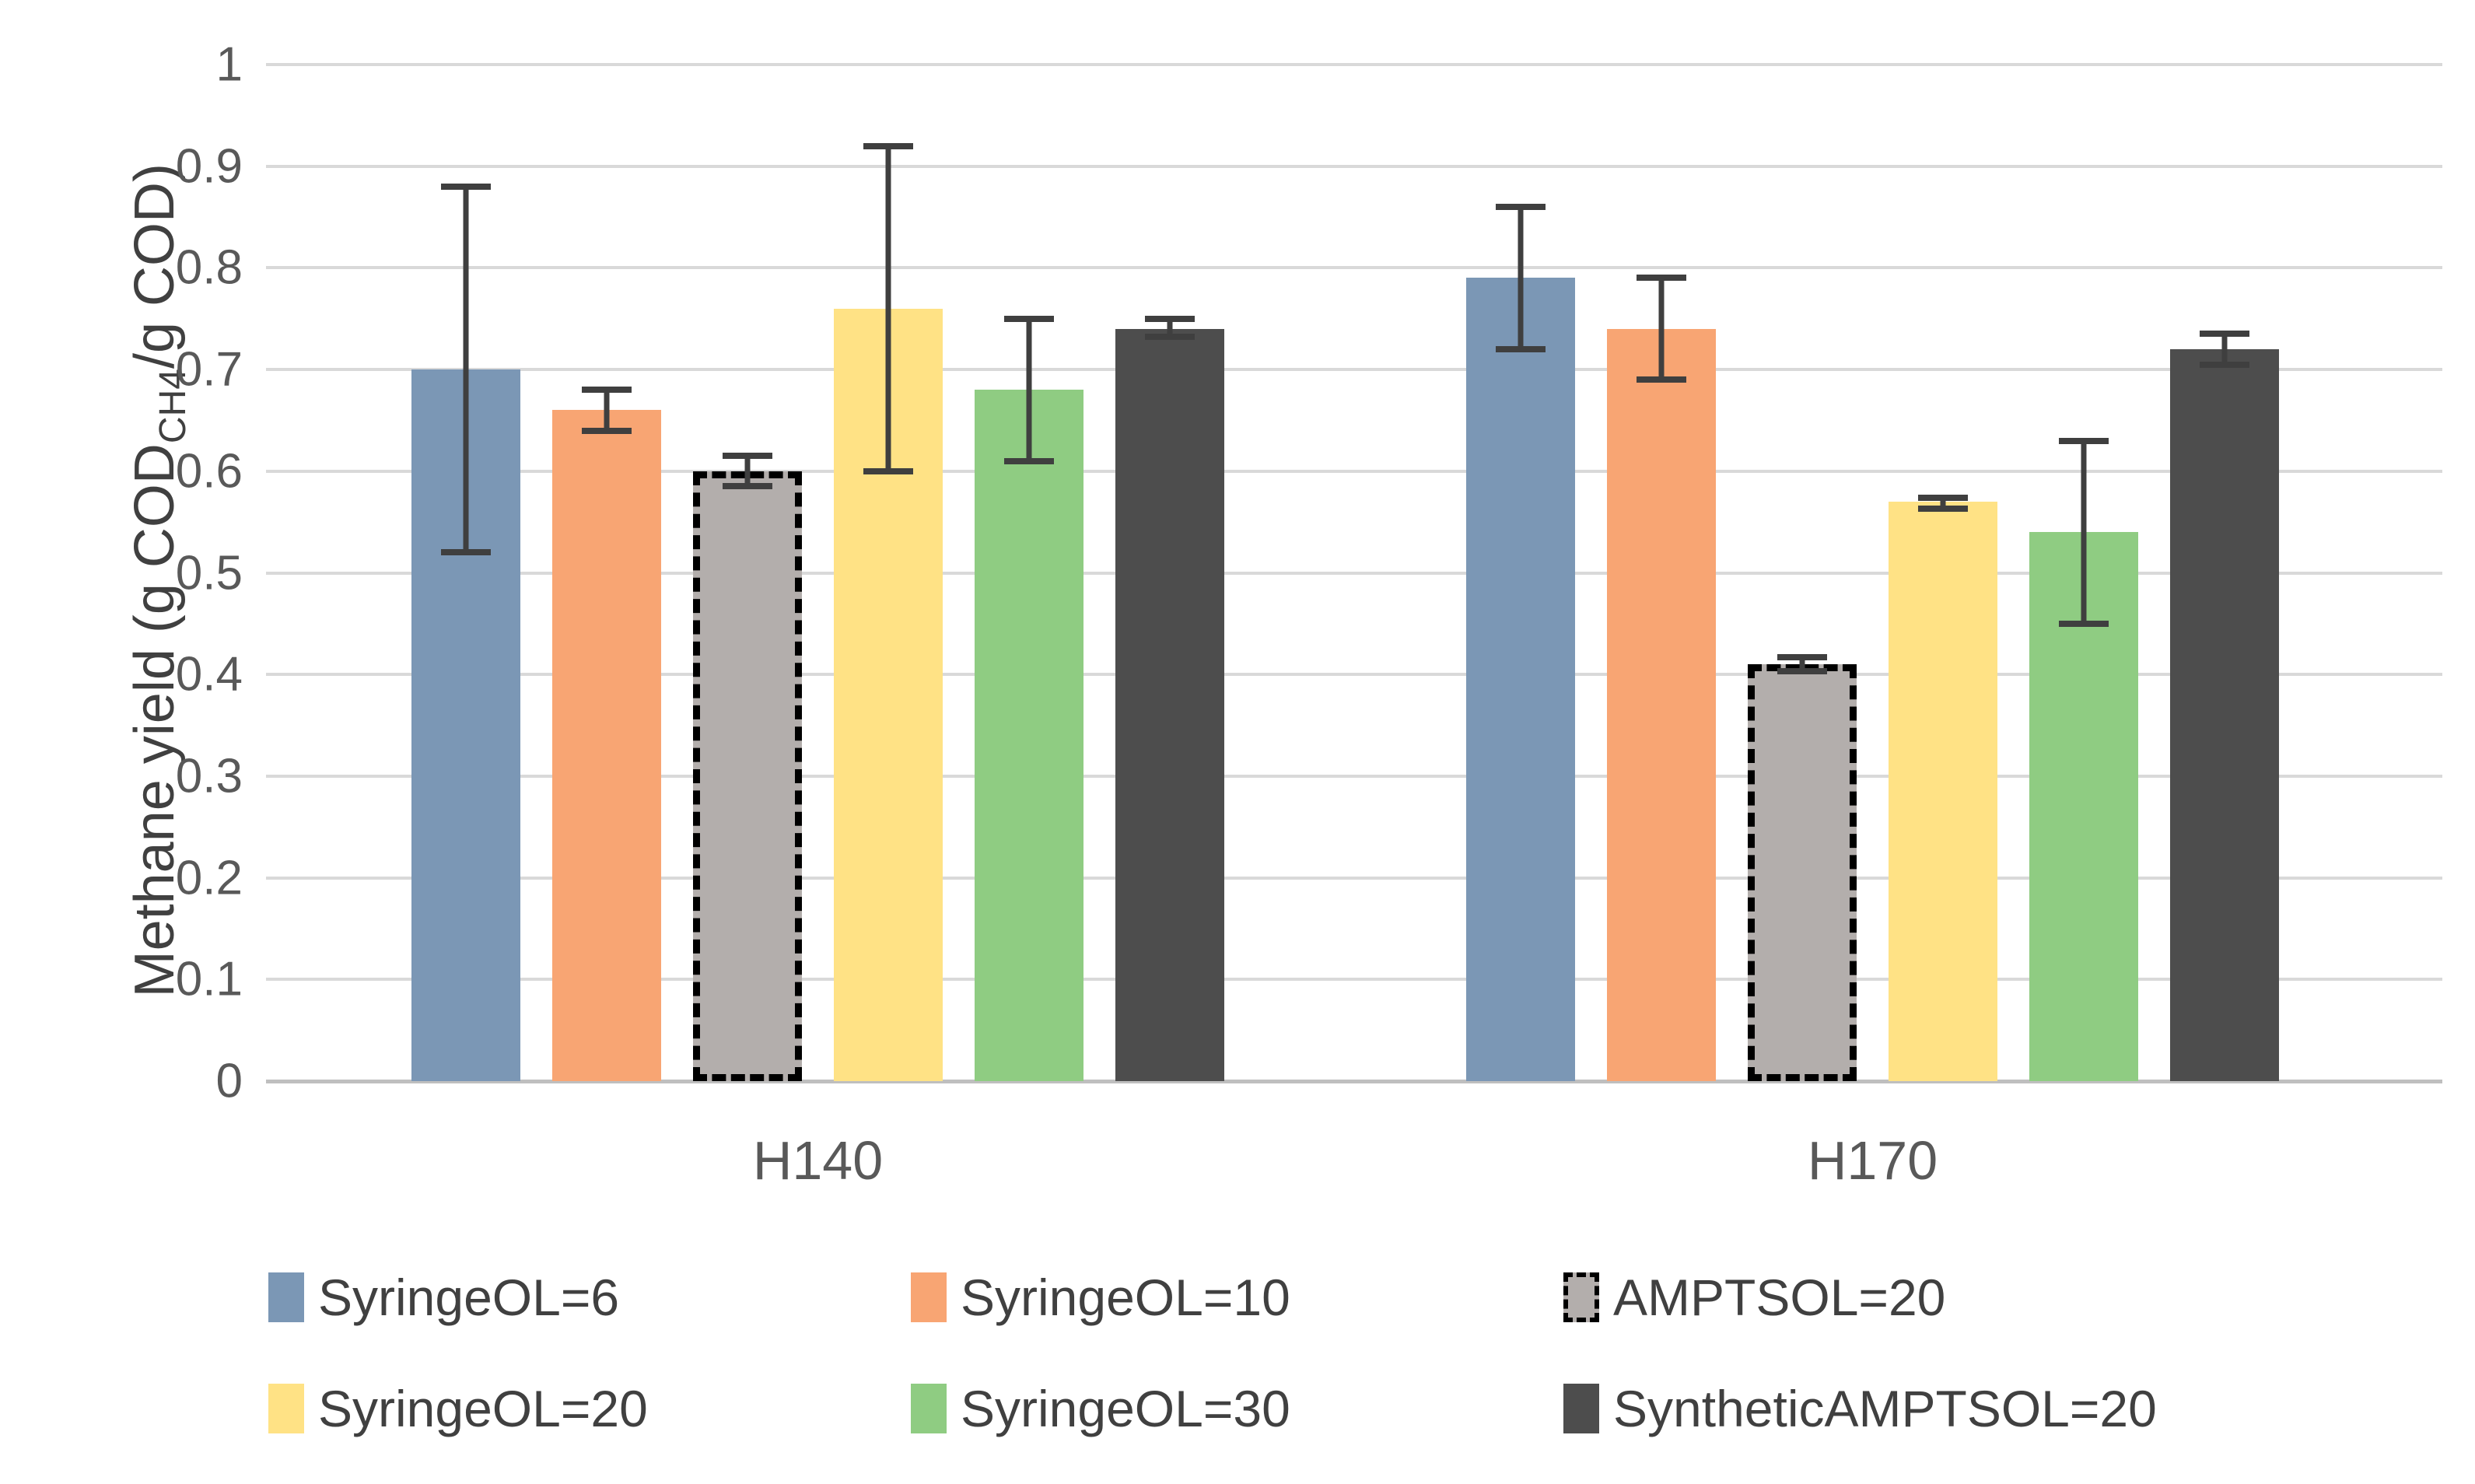 The width and height of the screenshot is (2475, 1484). I want to click on legend-item-syringeol20: SyringeOL=20, so click(458, 1409).